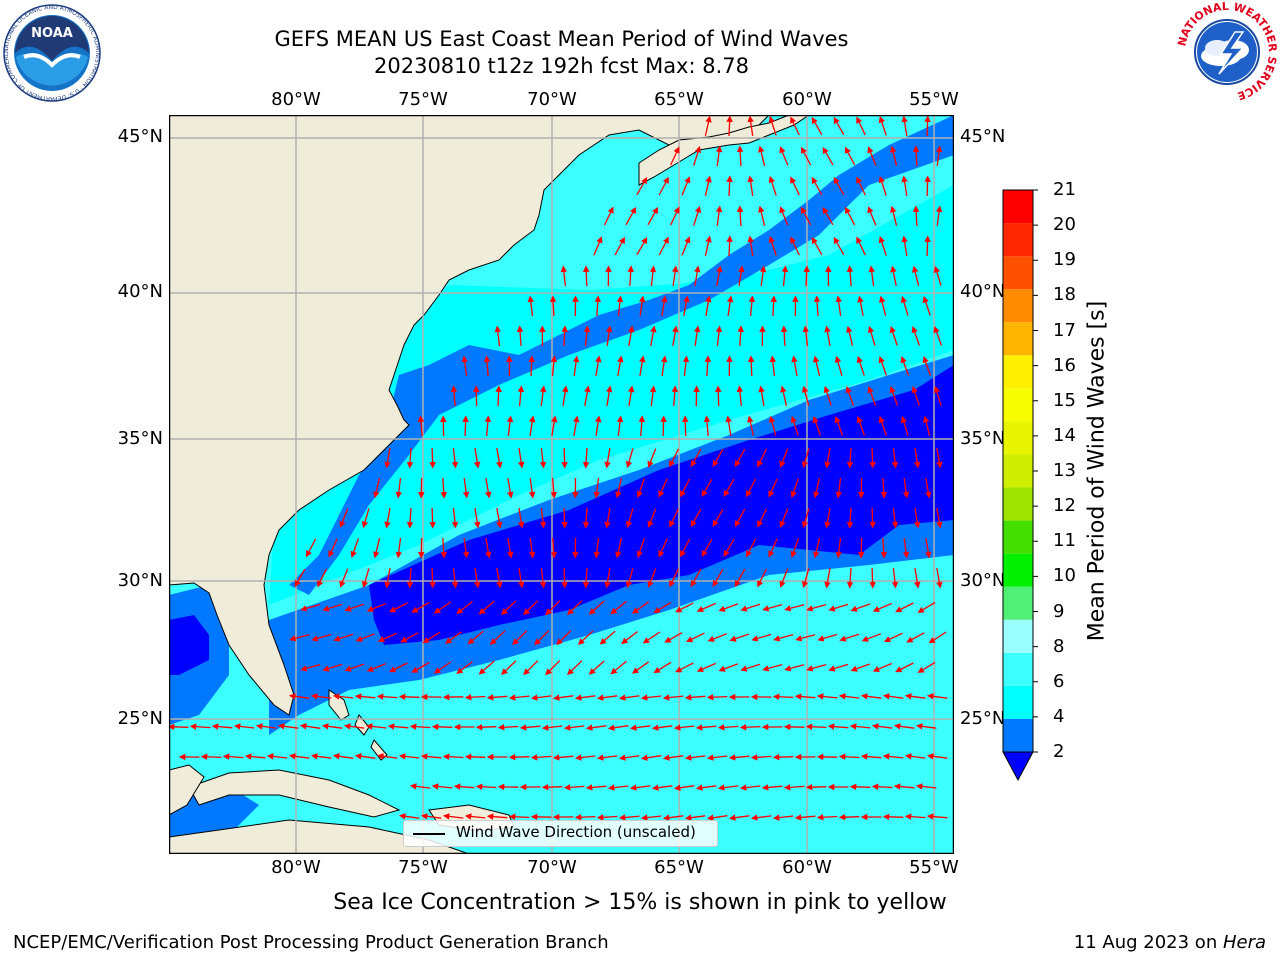 This screenshot has width=1280, height=960. I want to click on legend-line-swatch, so click(429, 834).